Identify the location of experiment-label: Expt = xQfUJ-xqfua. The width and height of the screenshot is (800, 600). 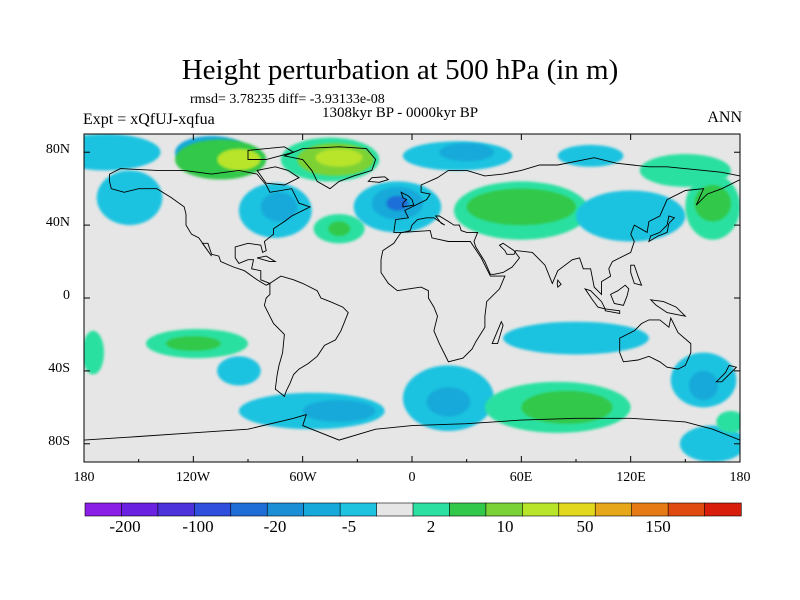
(149, 119).